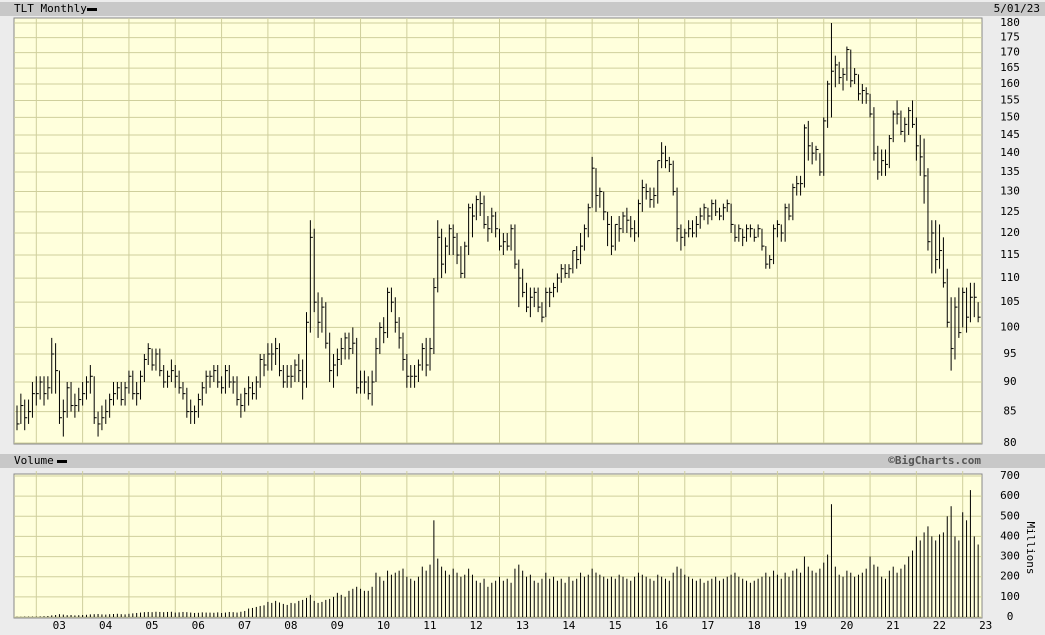 This screenshot has height=635, width=1045. What do you see at coordinates (429, 625) in the screenshot?
I see `x-tick-label: 11` at bounding box center [429, 625].